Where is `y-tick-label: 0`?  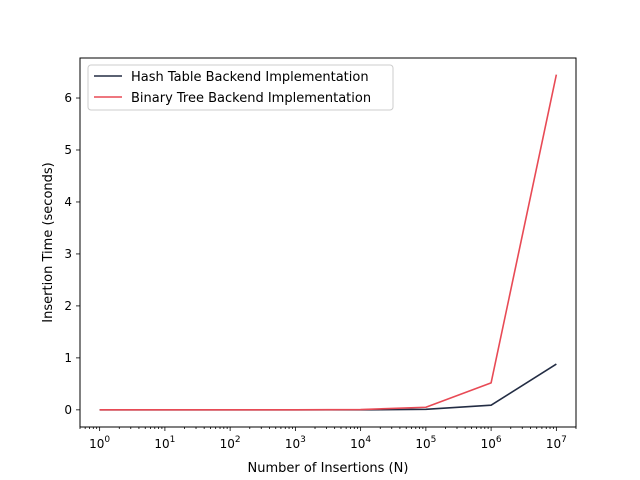
y-tick-label: 0 is located at coordinates (68, 410).